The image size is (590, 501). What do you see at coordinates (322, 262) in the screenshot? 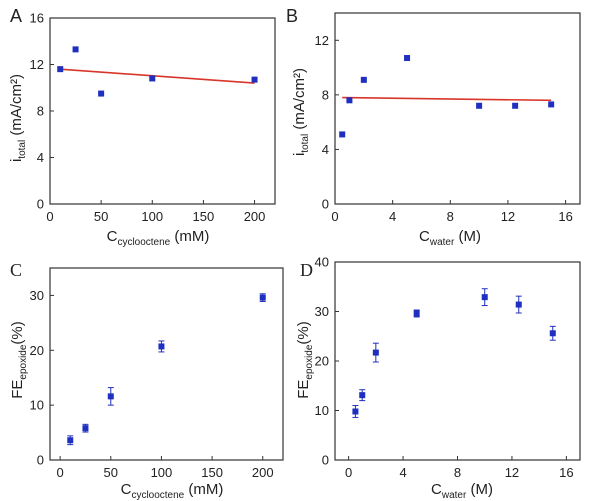
I see `y-tick-label-d-4: 40` at bounding box center [322, 262].